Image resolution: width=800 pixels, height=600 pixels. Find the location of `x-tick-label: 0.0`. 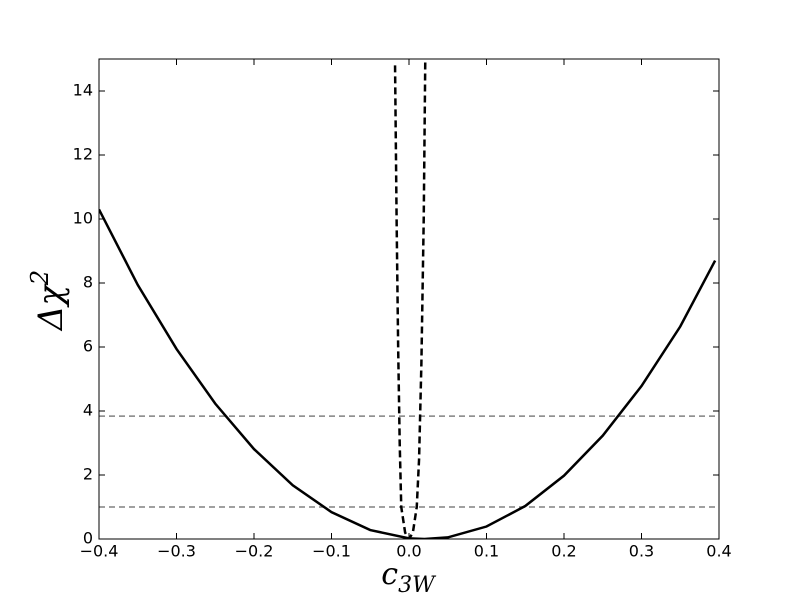

x-tick-label: 0.0 is located at coordinates (408, 551).